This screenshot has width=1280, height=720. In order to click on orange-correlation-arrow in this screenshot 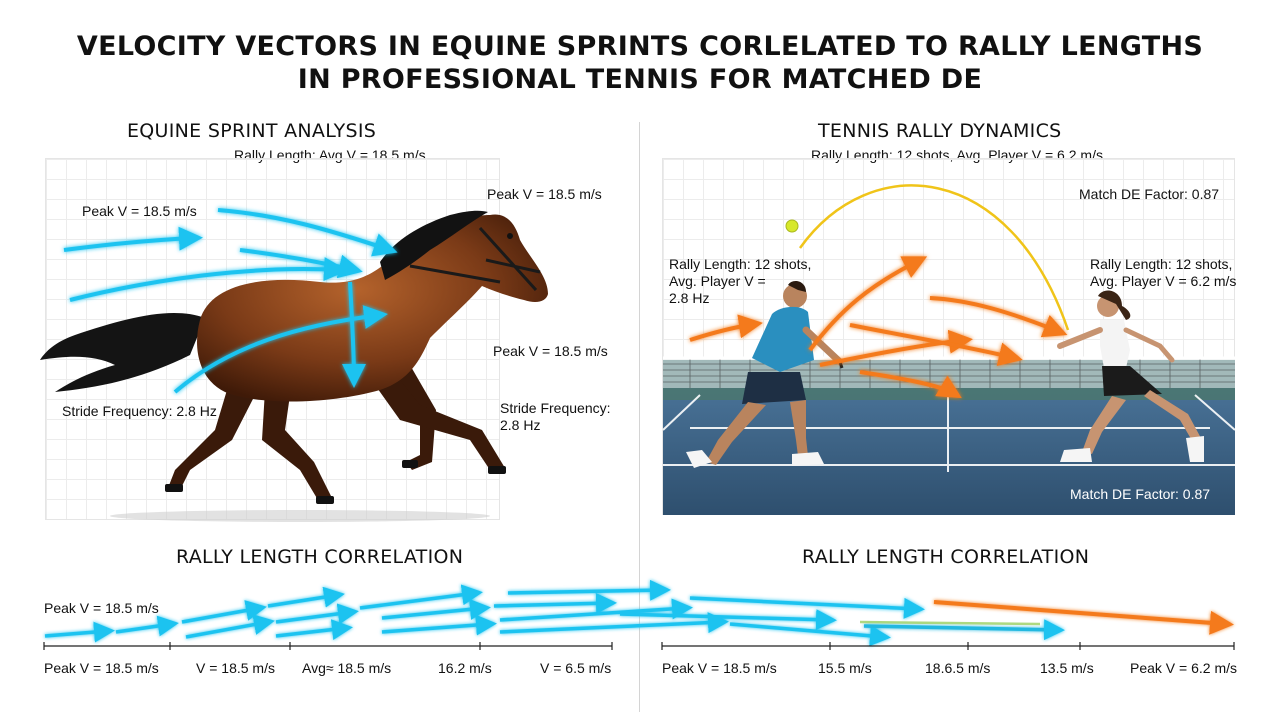, I will do `click(1083, 617)`.